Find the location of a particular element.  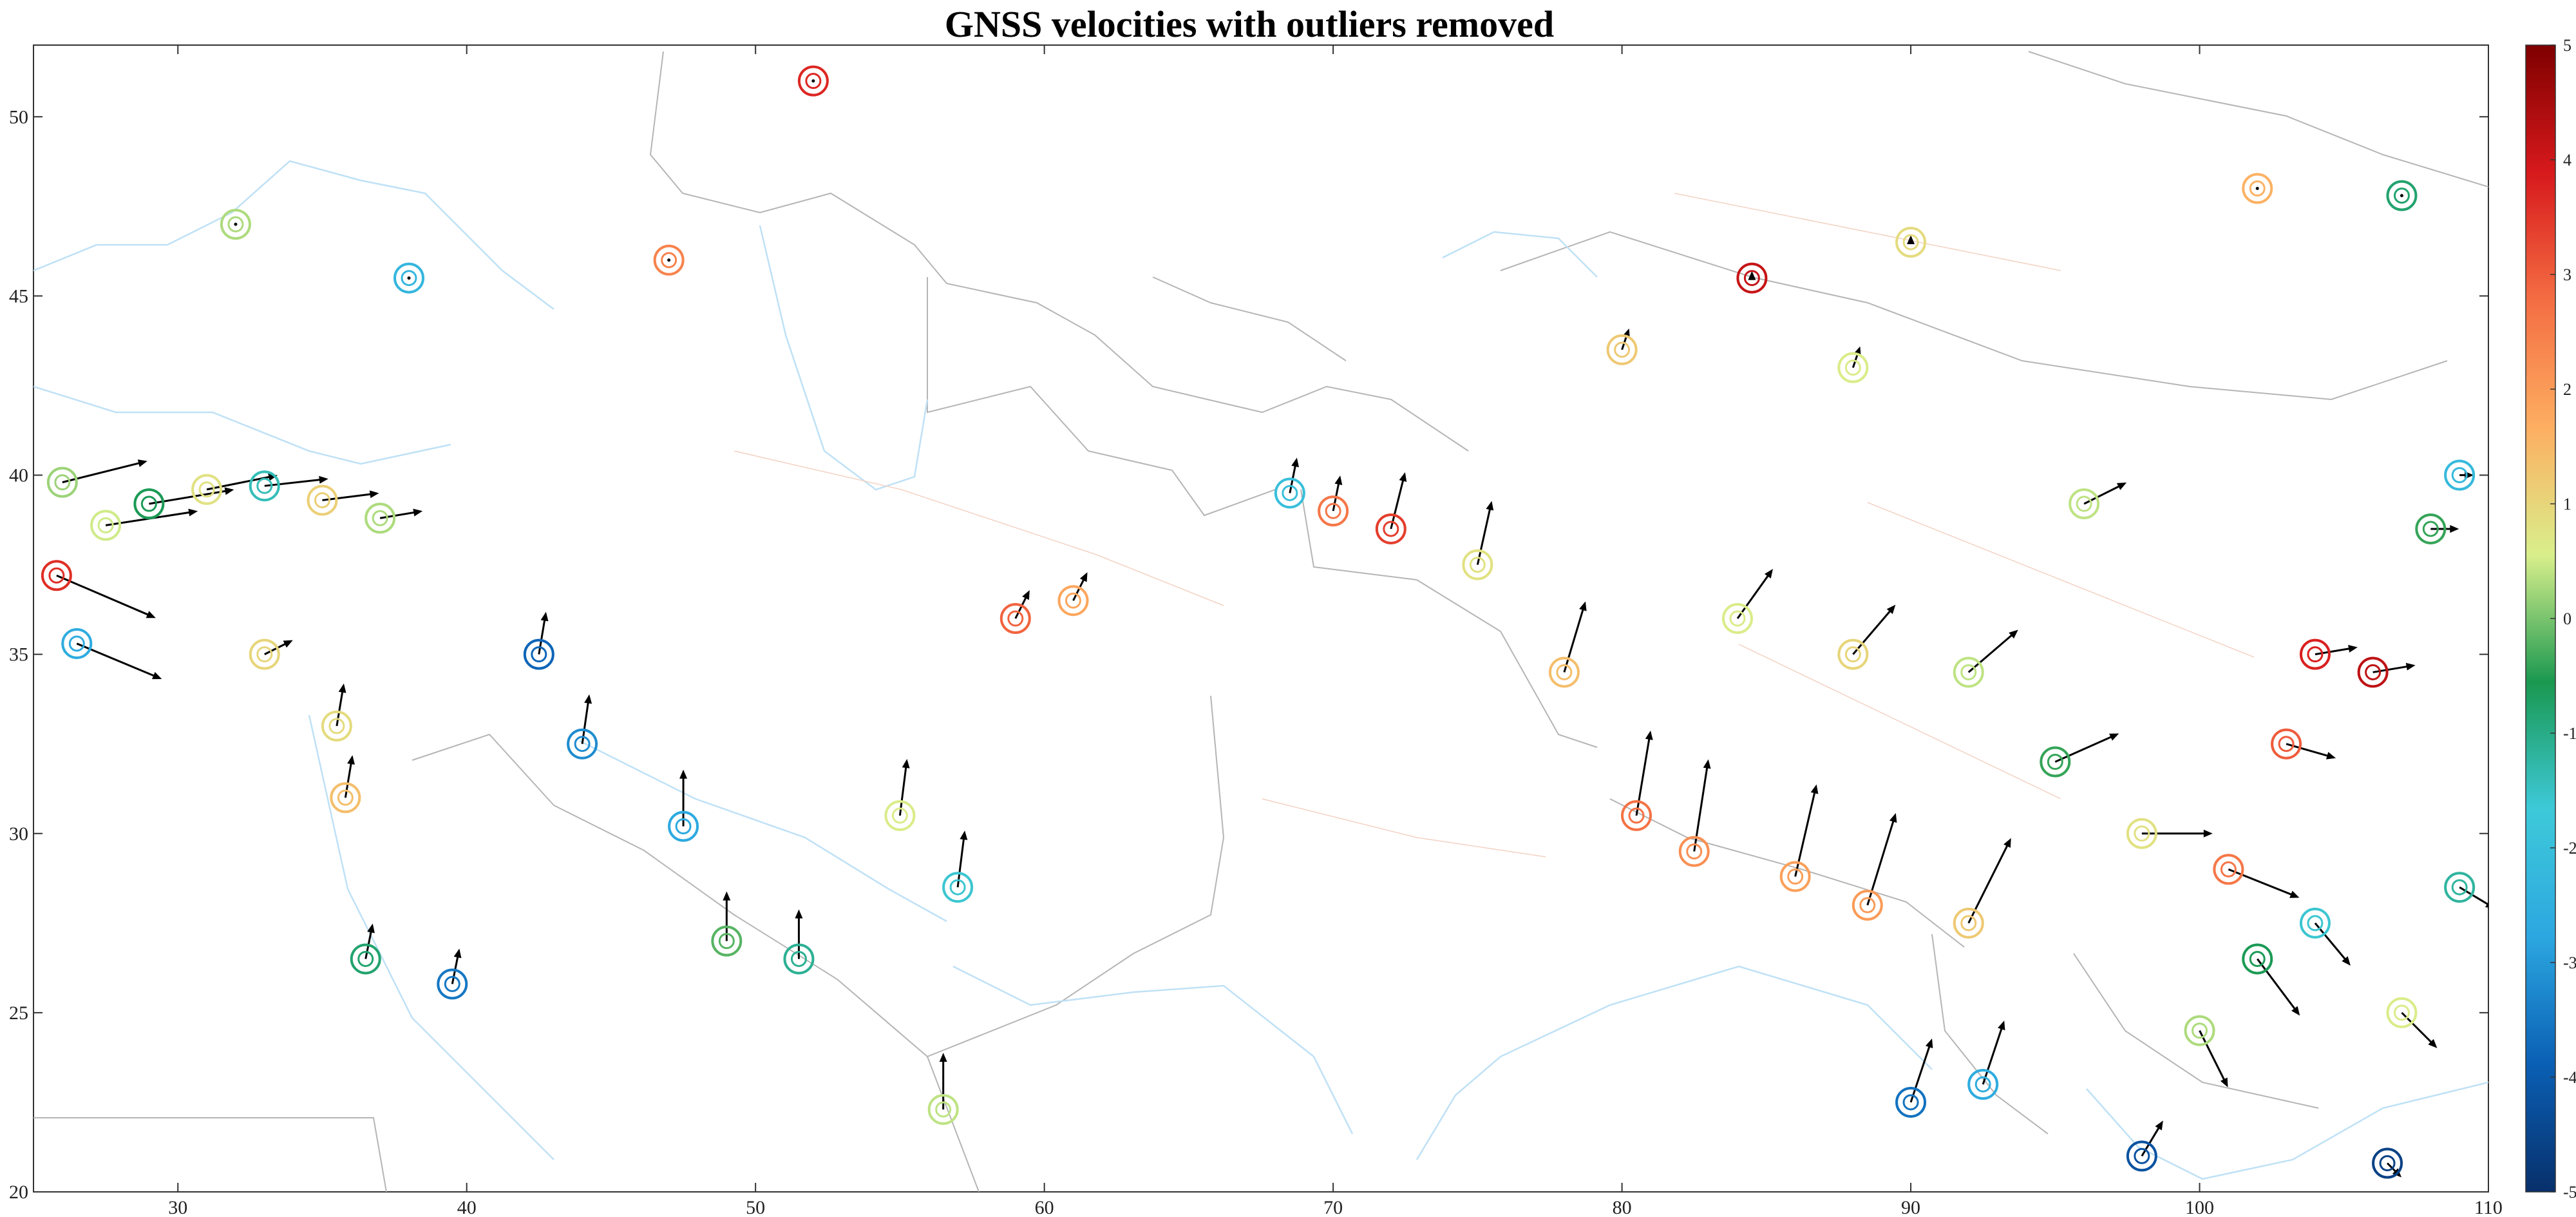

colorbar-tick-label: -1 is located at coordinates (2569, 734).